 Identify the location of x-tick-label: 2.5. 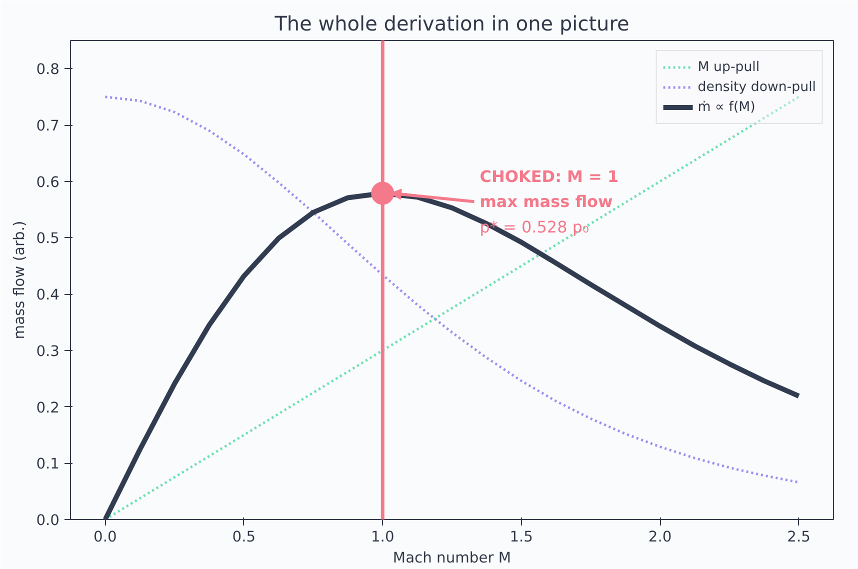
(798, 537).